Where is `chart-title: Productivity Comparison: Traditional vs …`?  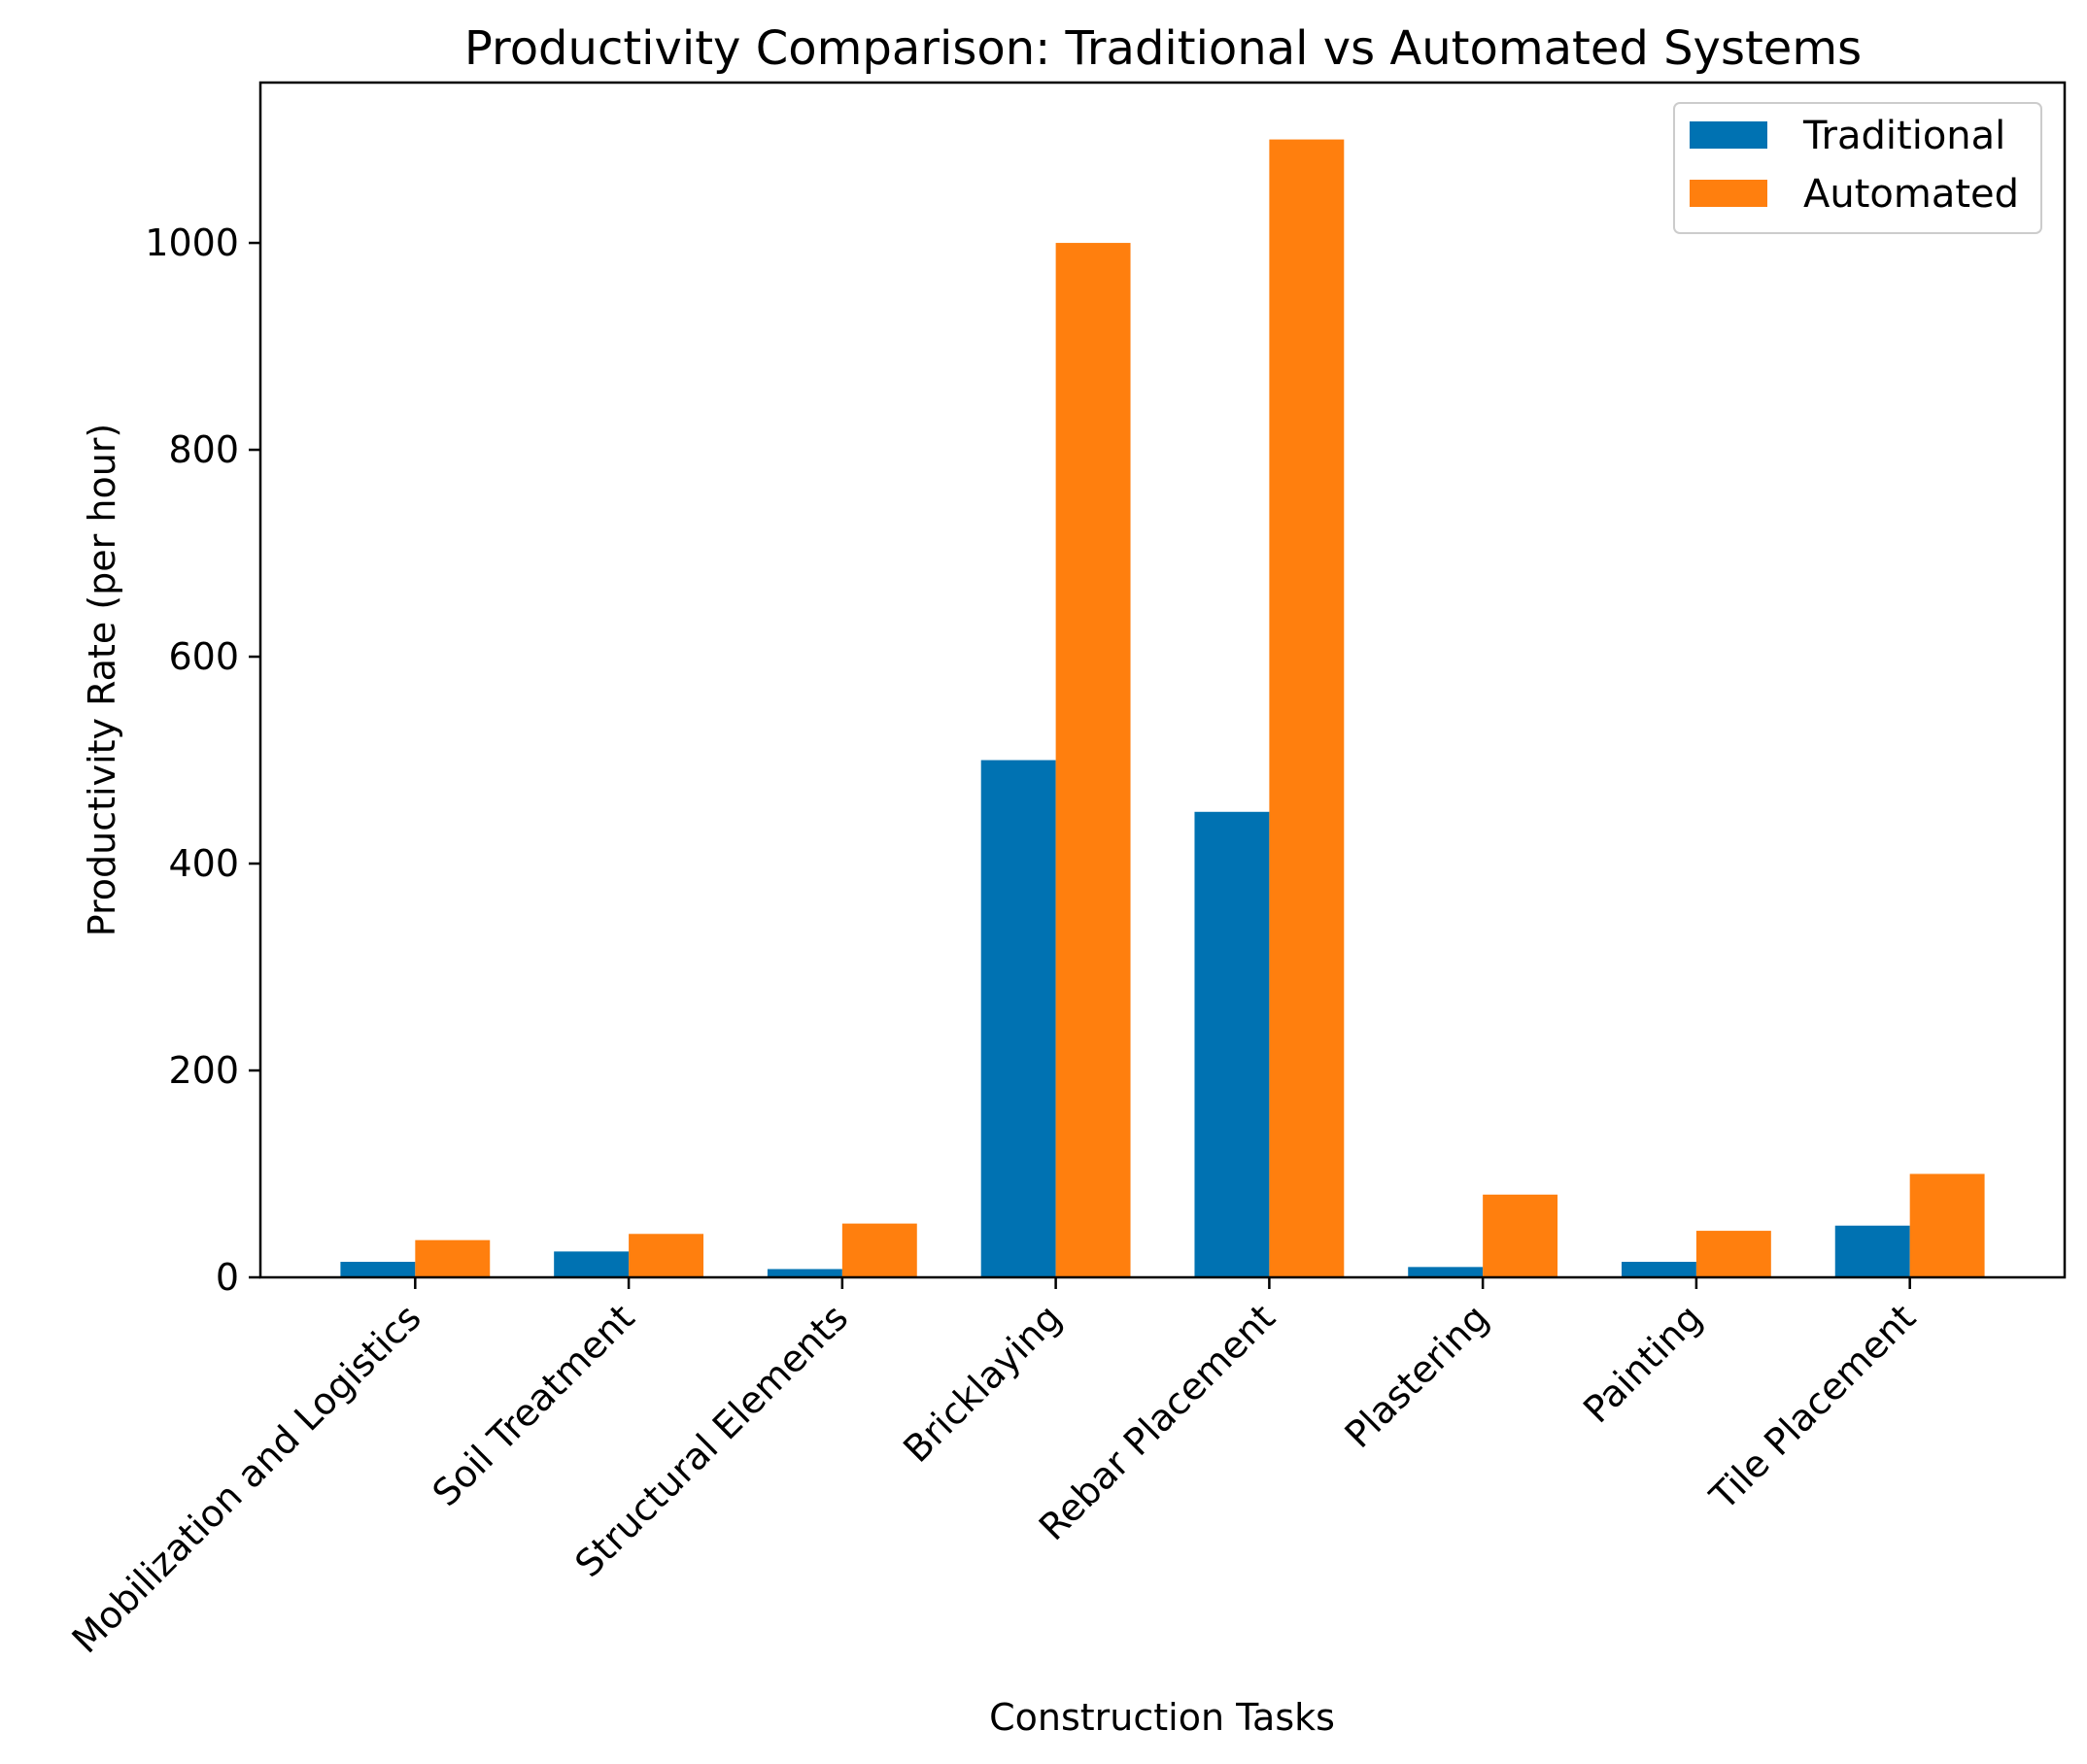
chart-title: Productivity Comparison: Traditional vs … is located at coordinates (1163, 48).